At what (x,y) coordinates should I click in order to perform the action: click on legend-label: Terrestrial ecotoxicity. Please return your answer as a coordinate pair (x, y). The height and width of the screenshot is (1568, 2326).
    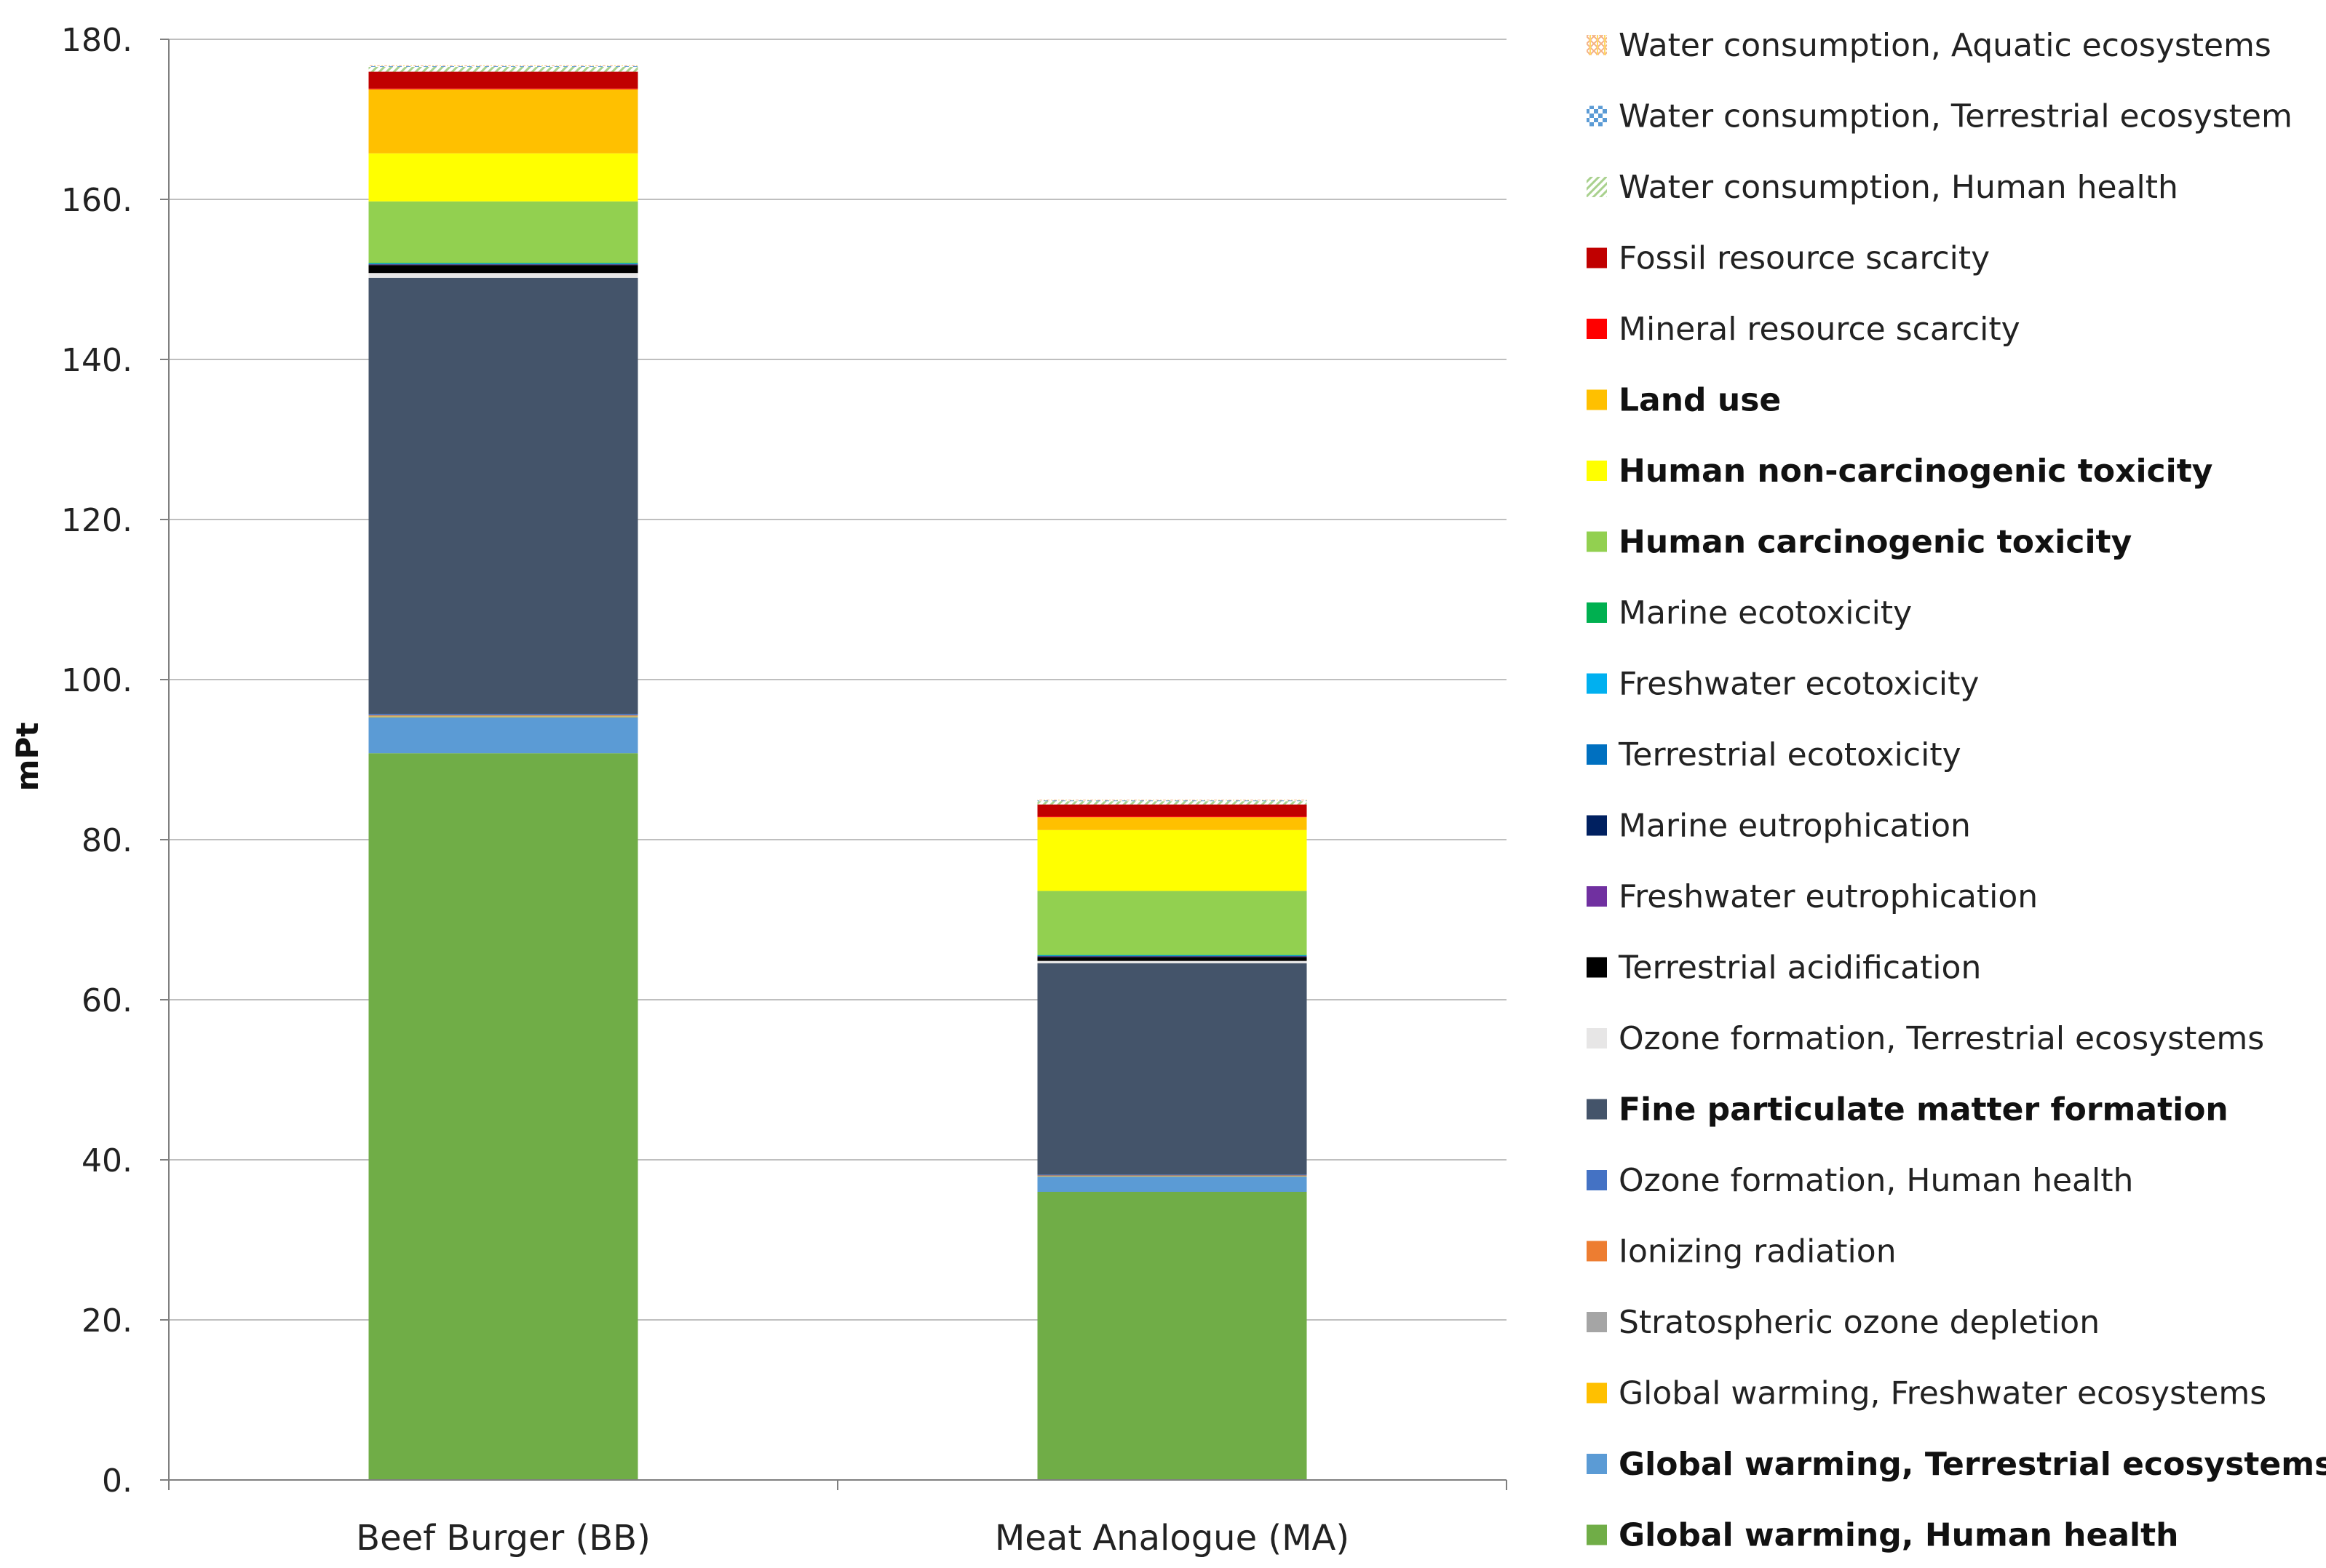
    Looking at the image, I should click on (1789, 754).